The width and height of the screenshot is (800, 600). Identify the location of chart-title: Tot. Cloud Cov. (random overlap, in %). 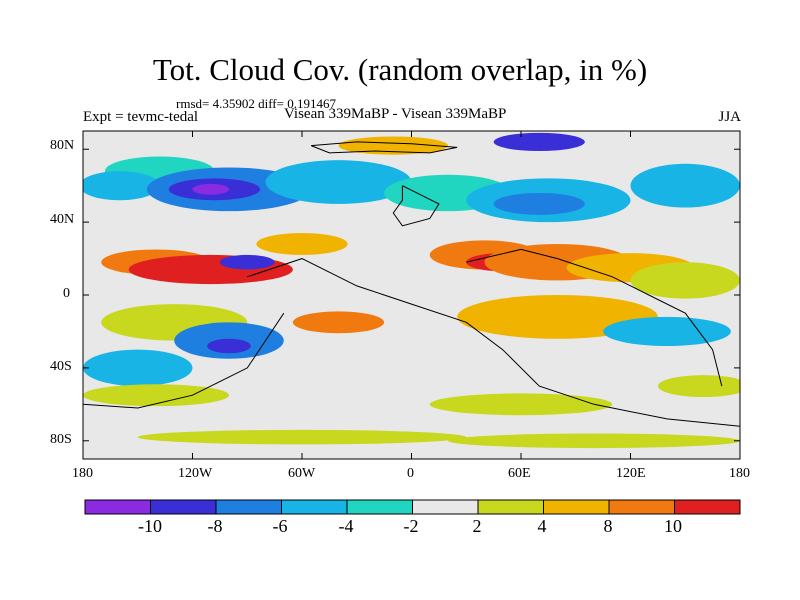
(400, 69).